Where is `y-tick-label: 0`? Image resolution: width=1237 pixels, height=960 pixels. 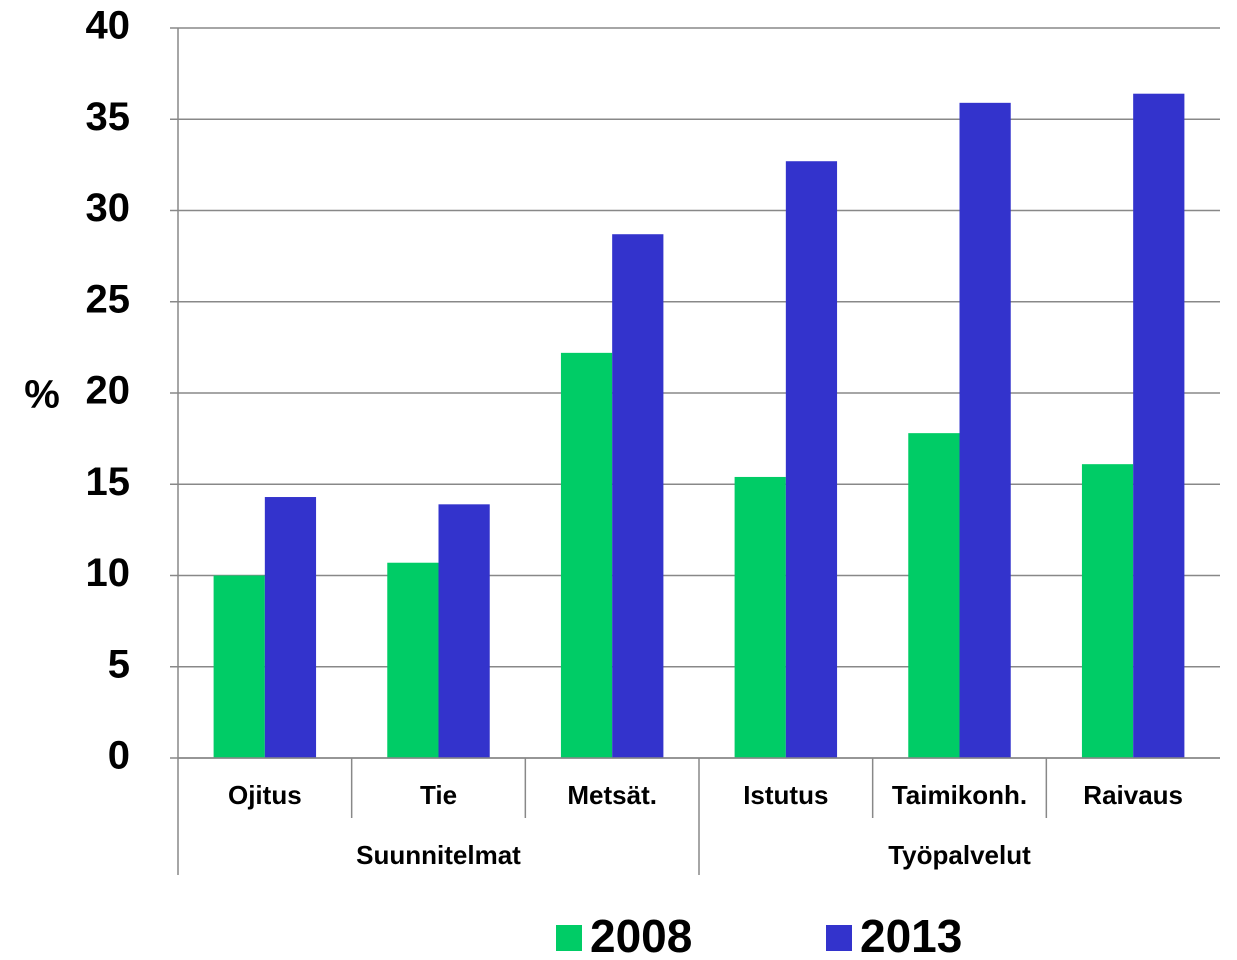 y-tick-label: 0 is located at coordinates (119, 756).